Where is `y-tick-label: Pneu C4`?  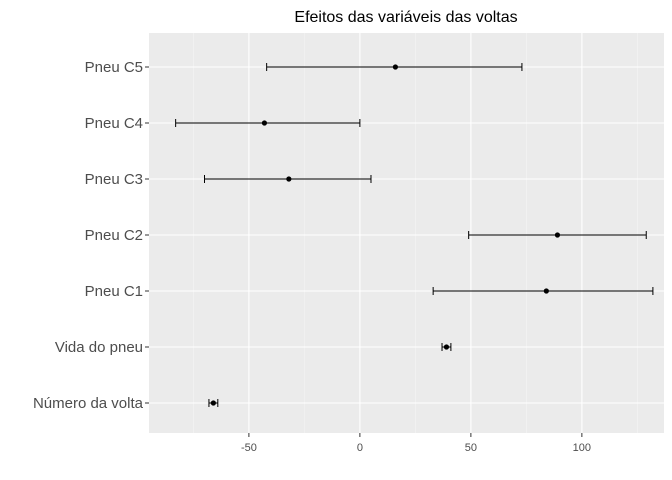
y-tick-label: Pneu C4 is located at coordinates (114, 123).